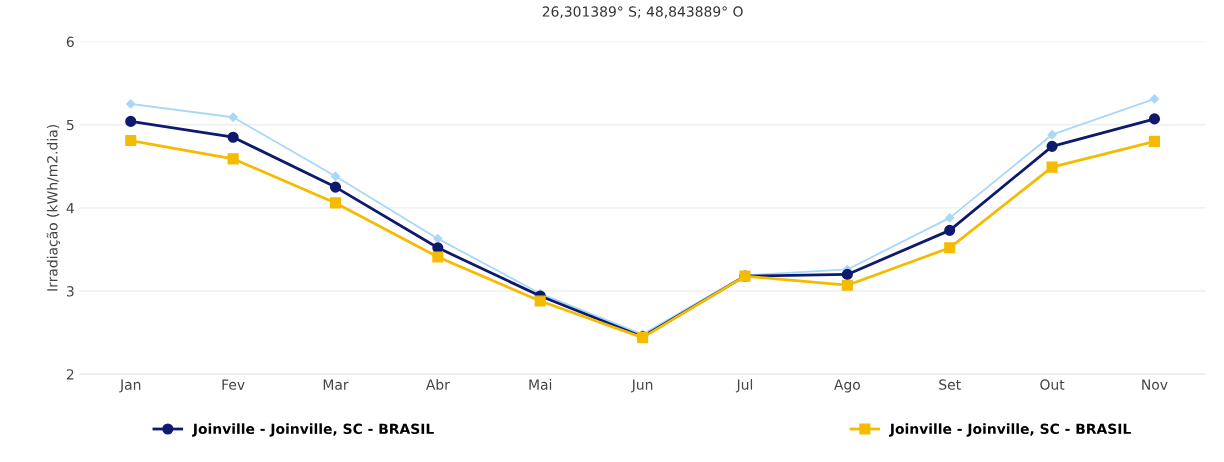 The image size is (1224, 462). What do you see at coordinates (1052, 384) in the screenshot?
I see `x-tick-label: Out` at bounding box center [1052, 384].